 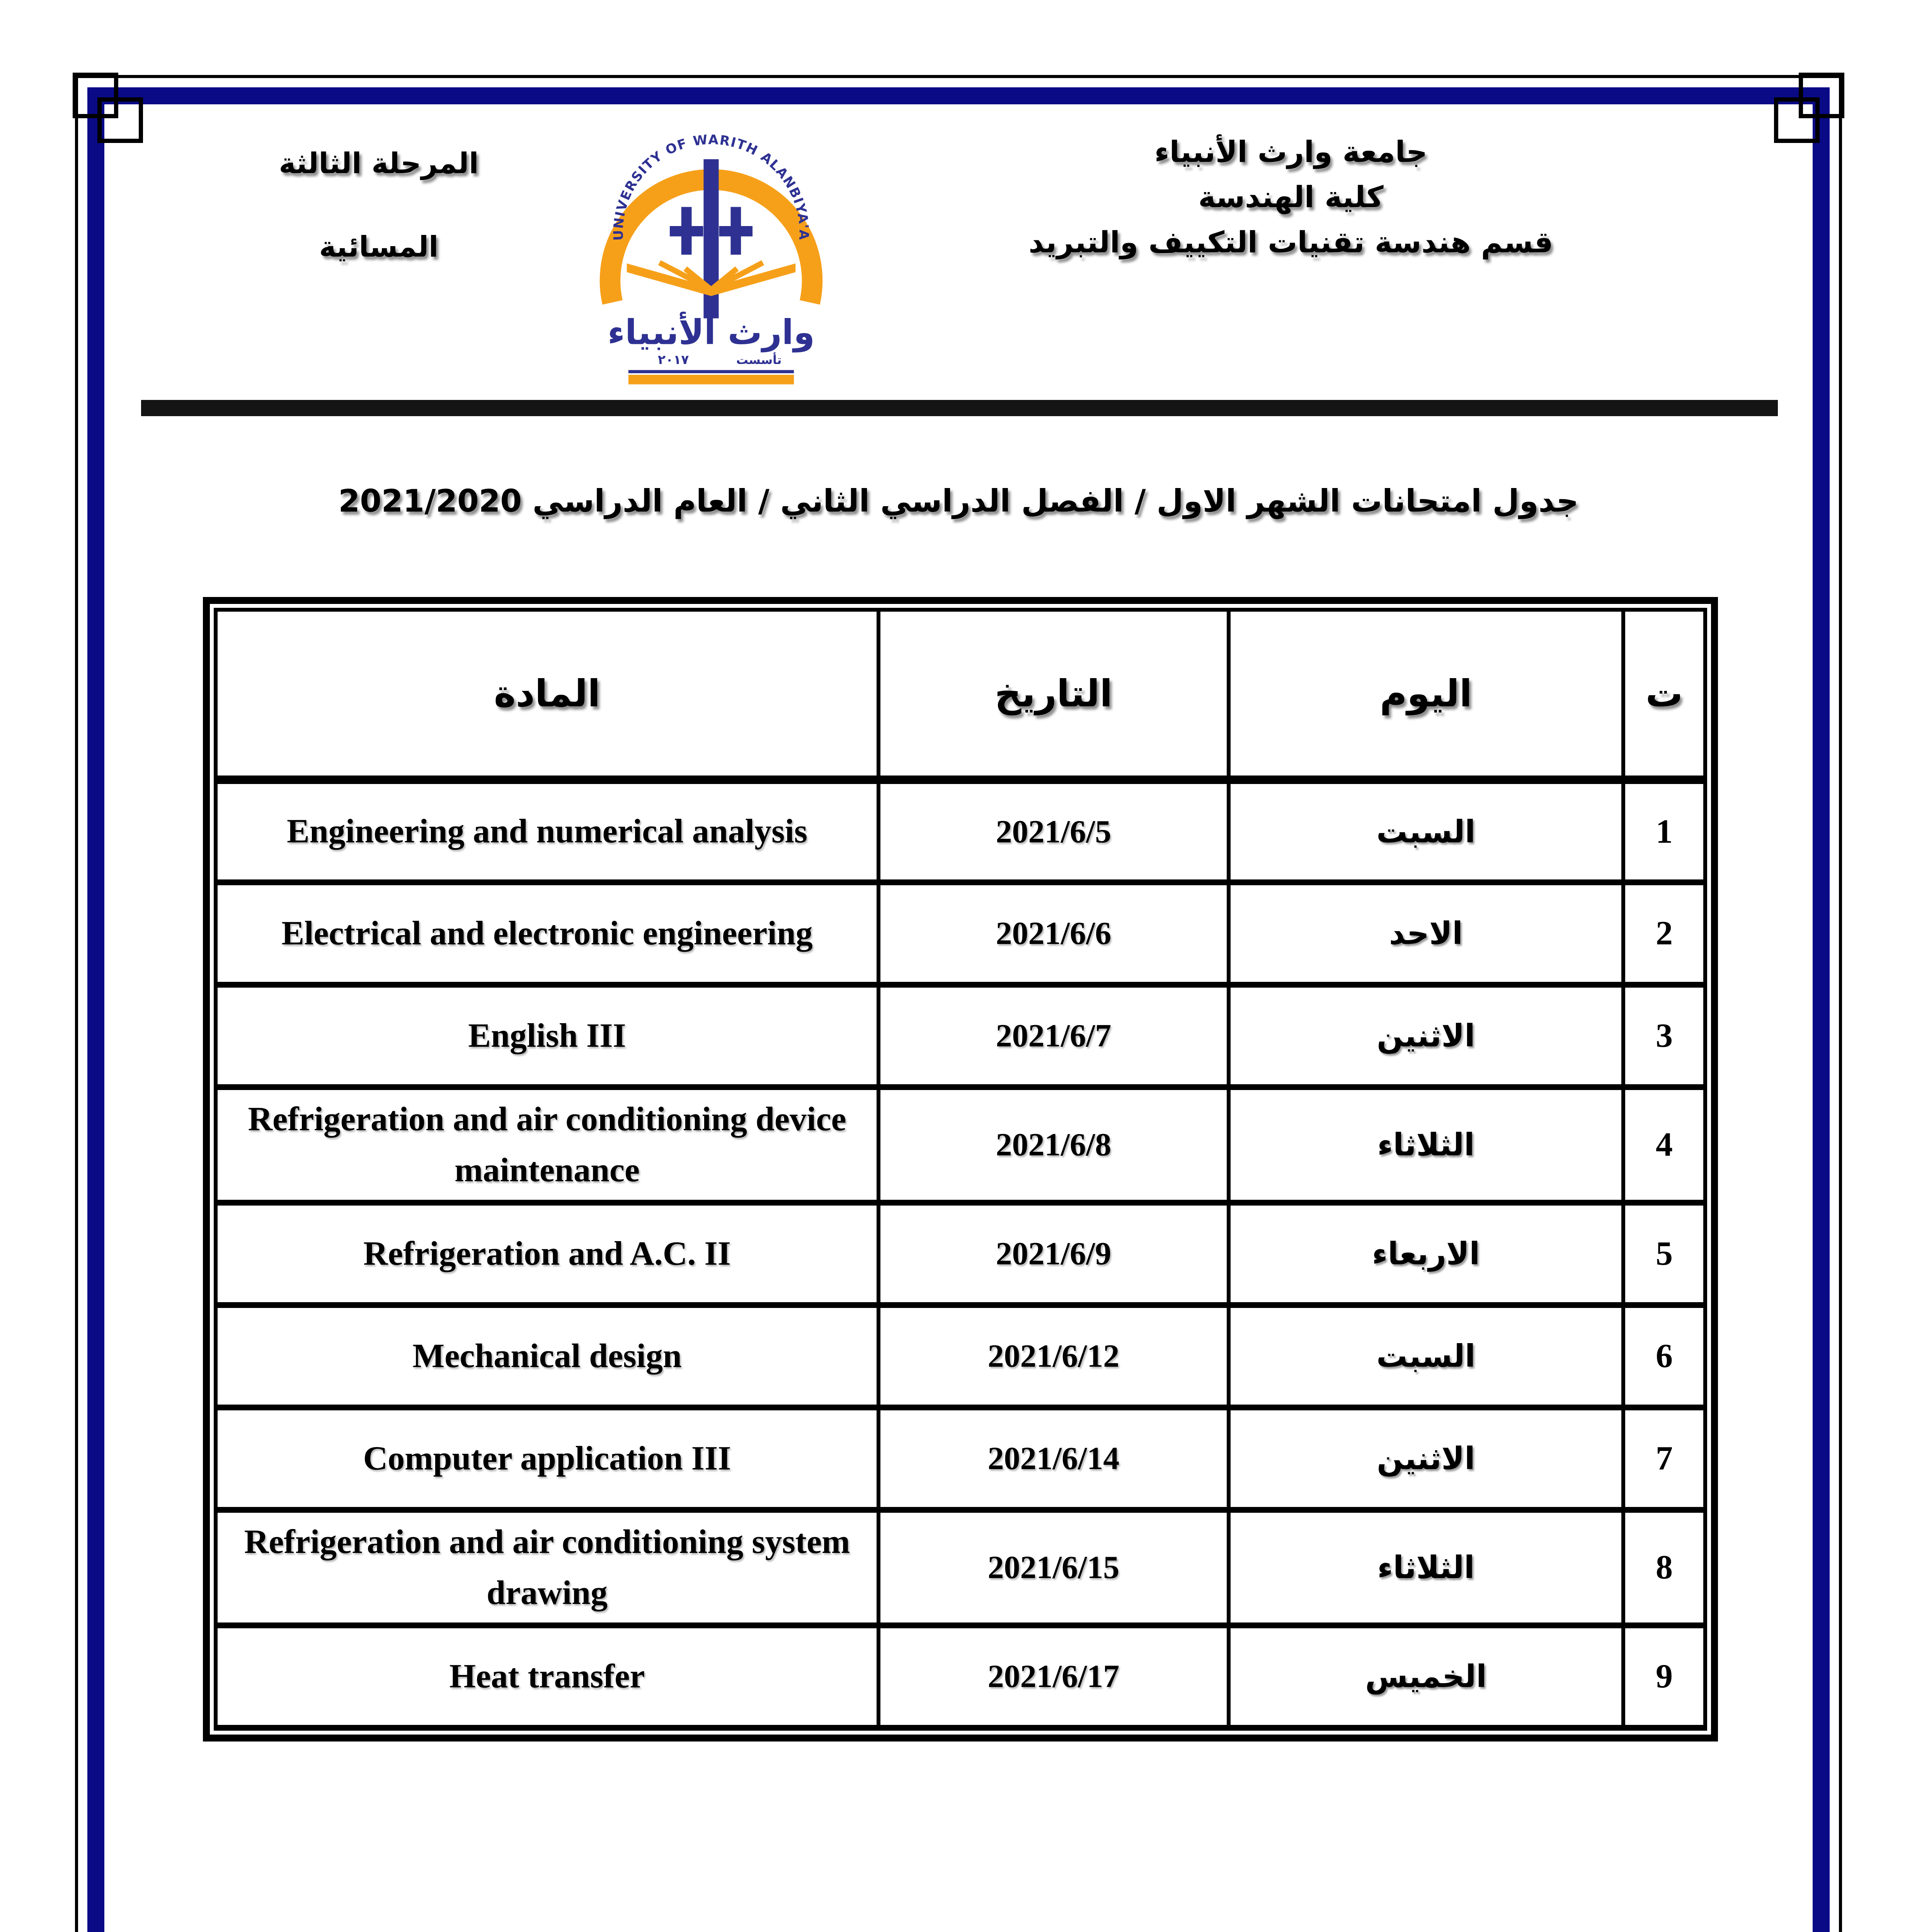 What do you see at coordinates (547, 1035) in the screenshot?
I see `cell-subject: English III` at bounding box center [547, 1035].